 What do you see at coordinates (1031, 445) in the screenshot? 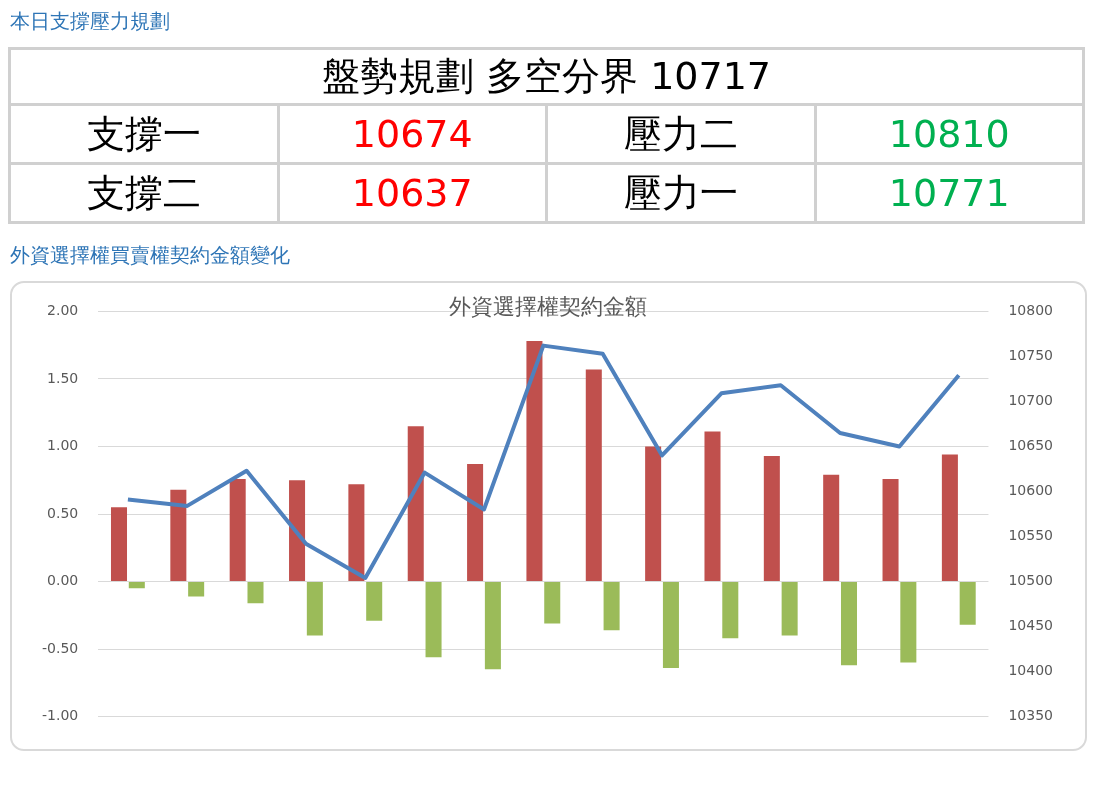
I see `y2-tick-label: 10650` at bounding box center [1031, 445].